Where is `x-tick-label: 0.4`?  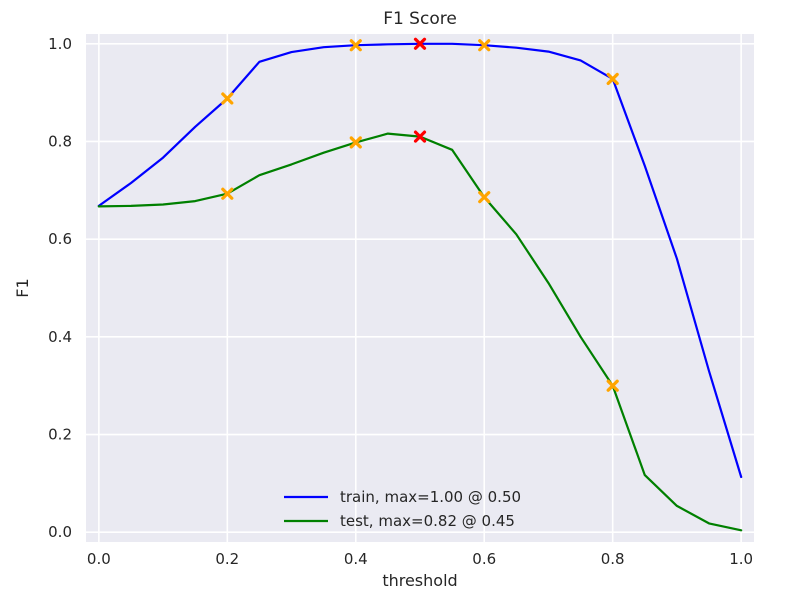
x-tick-label: 0.4 is located at coordinates (356, 559).